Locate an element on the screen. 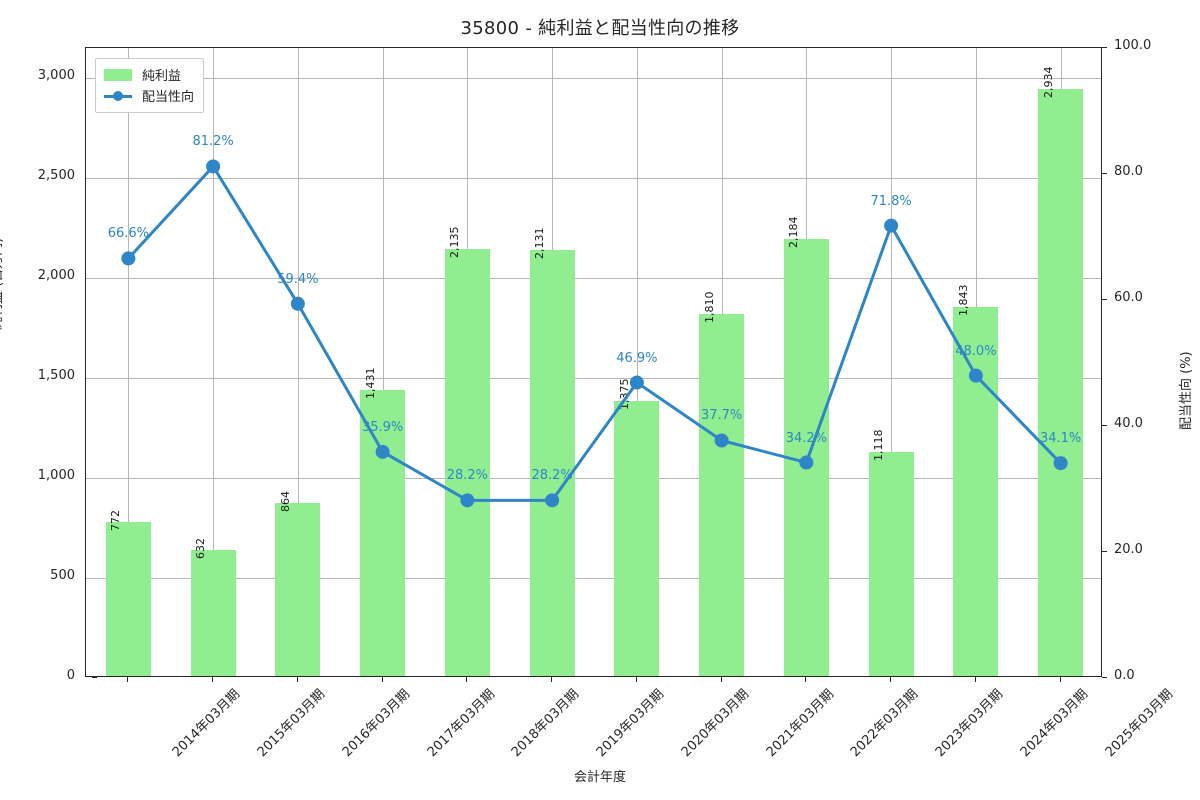  x-tick-label: 2017年03月期 is located at coordinates (461, 723).